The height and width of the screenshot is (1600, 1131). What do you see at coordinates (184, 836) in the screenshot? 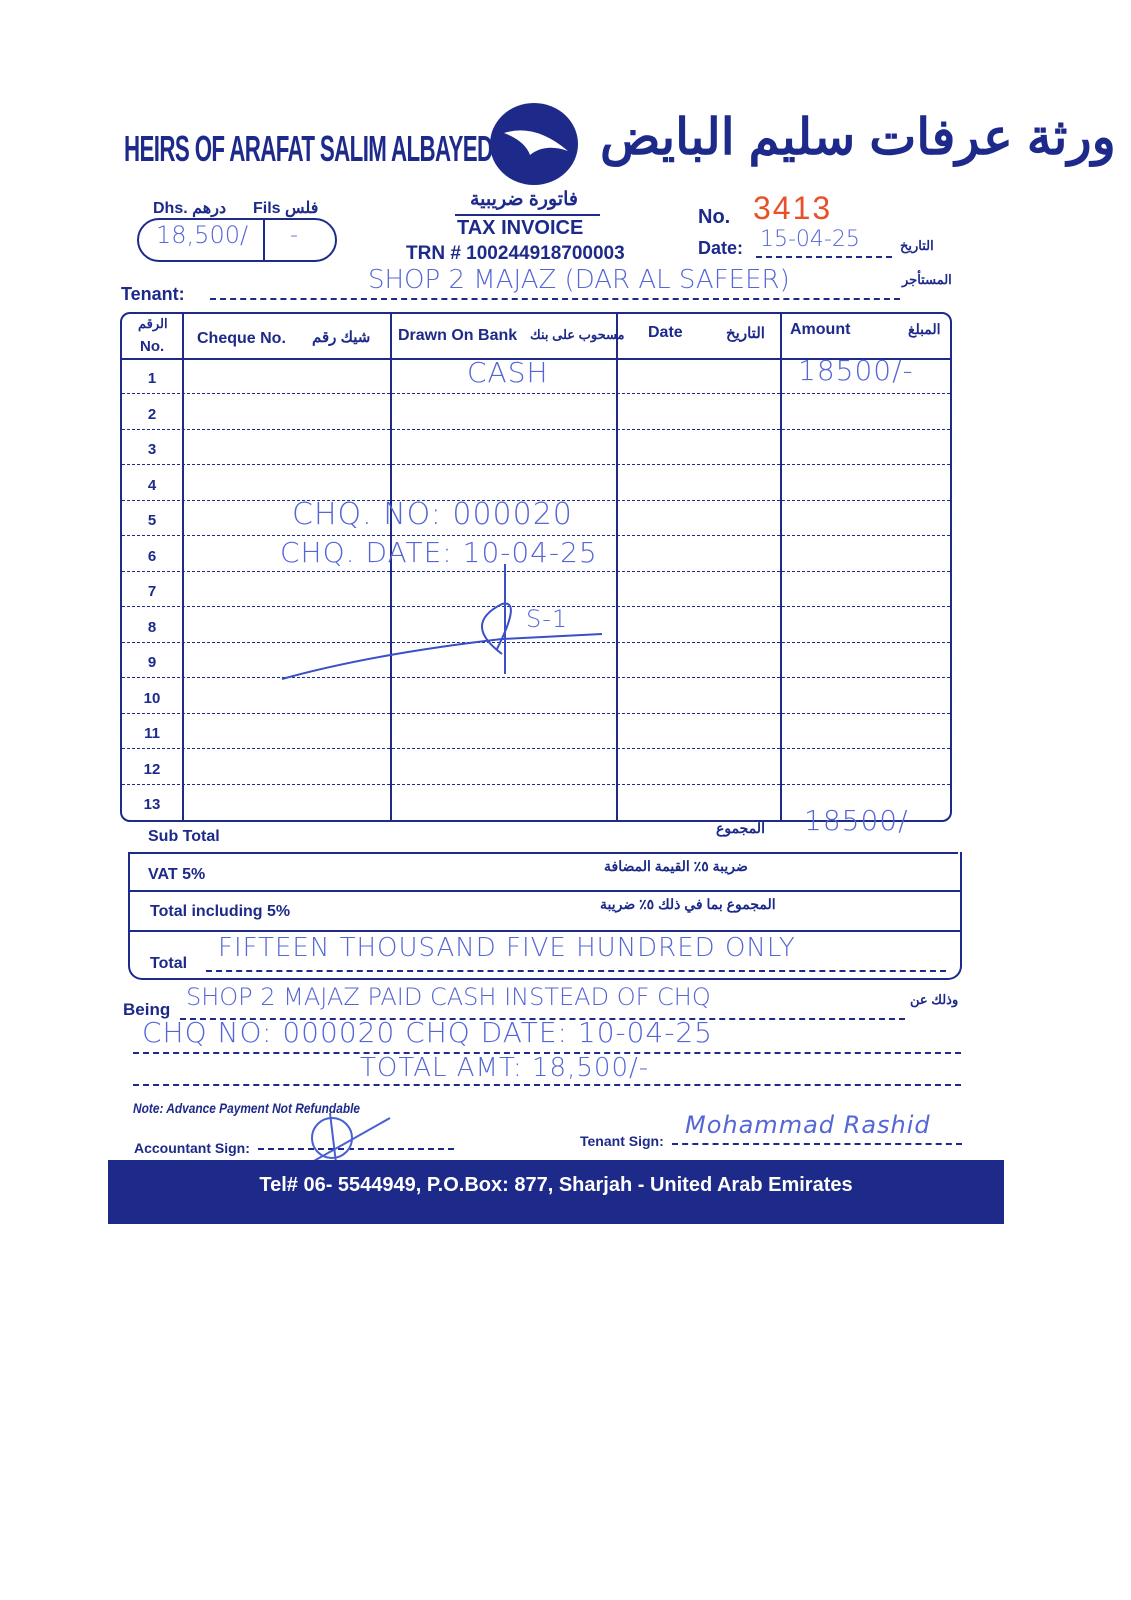
I see `subtotal-label: Sub Total` at bounding box center [184, 836].